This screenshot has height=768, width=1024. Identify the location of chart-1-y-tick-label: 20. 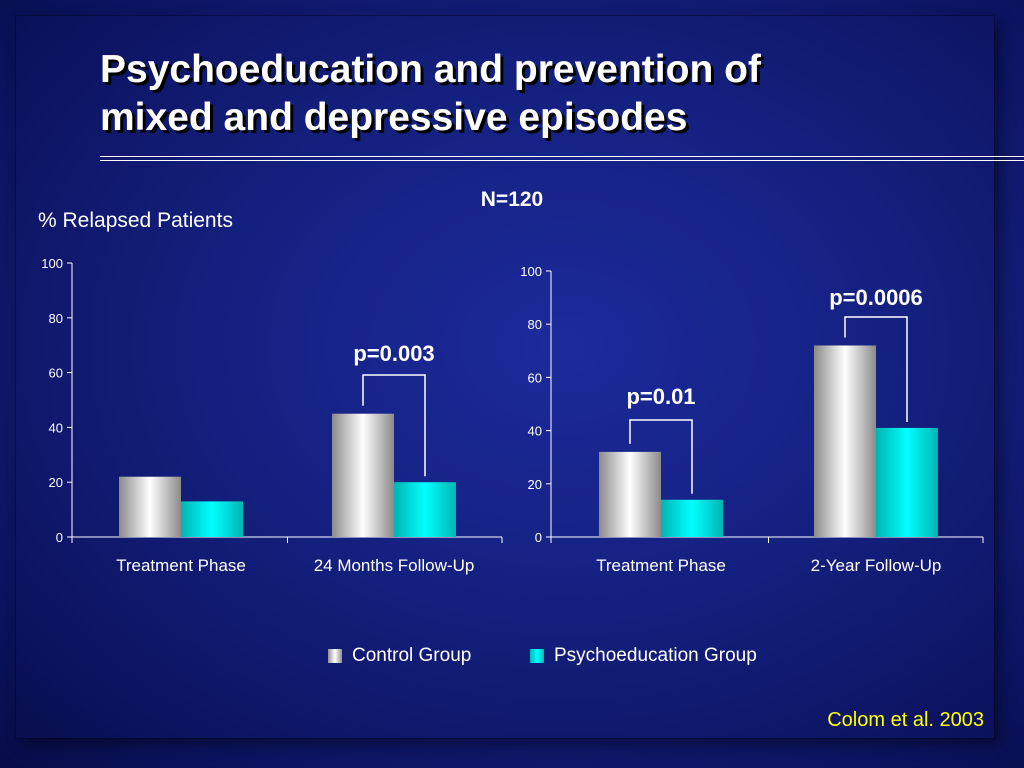
(56, 482).